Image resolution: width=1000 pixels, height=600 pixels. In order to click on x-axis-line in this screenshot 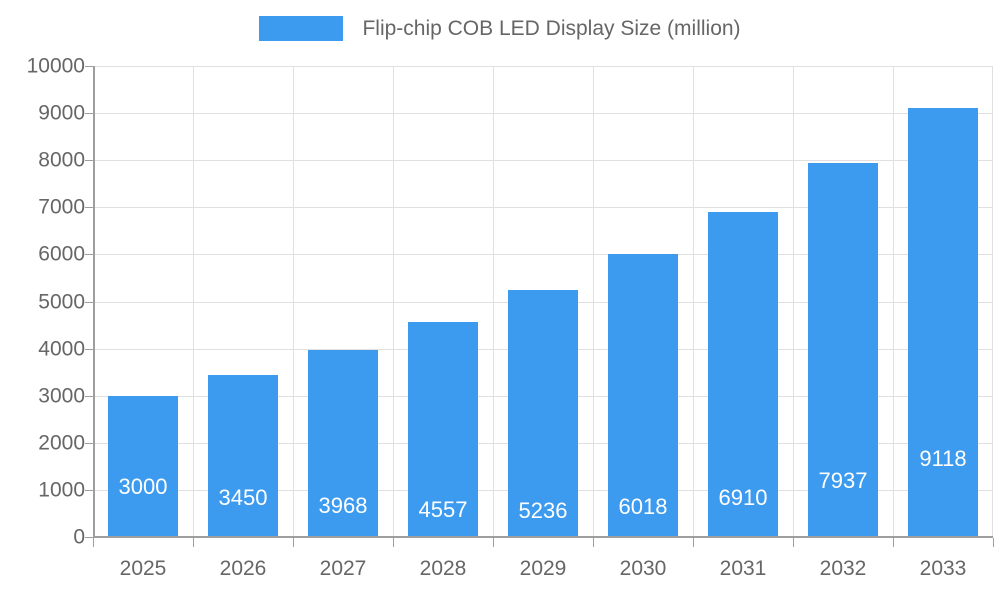, I will do `click(543, 537)`.